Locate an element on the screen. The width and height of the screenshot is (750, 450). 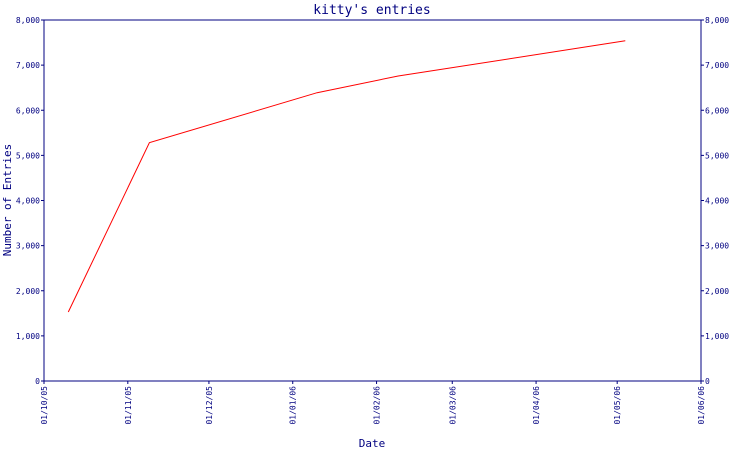
x-tick-label: 01/10/05 is located at coordinates (44, 405).